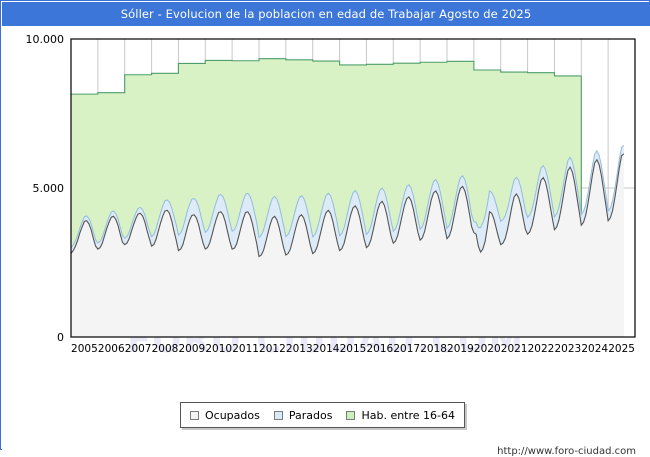 This screenshot has height=457, width=650. What do you see at coordinates (621, 349) in the screenshot?
I see `x-tick-label: 2025` at bounding box center [621, 349].